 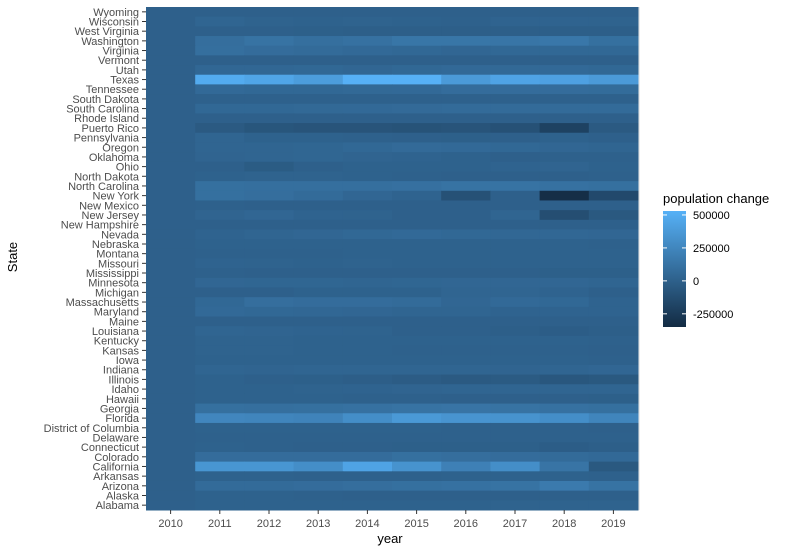 What do you see at coordinates (112, 90) in the screenshot?
I see `y-tick-label: Tennessee` at bounding box center [112, 90].